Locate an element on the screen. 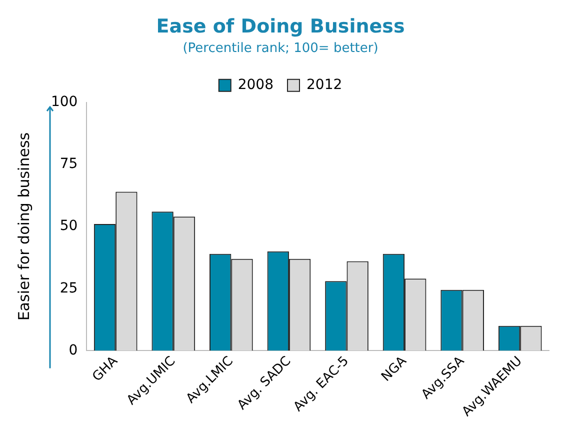  y-tick-label: 100 is located at coordinates (64, 102).